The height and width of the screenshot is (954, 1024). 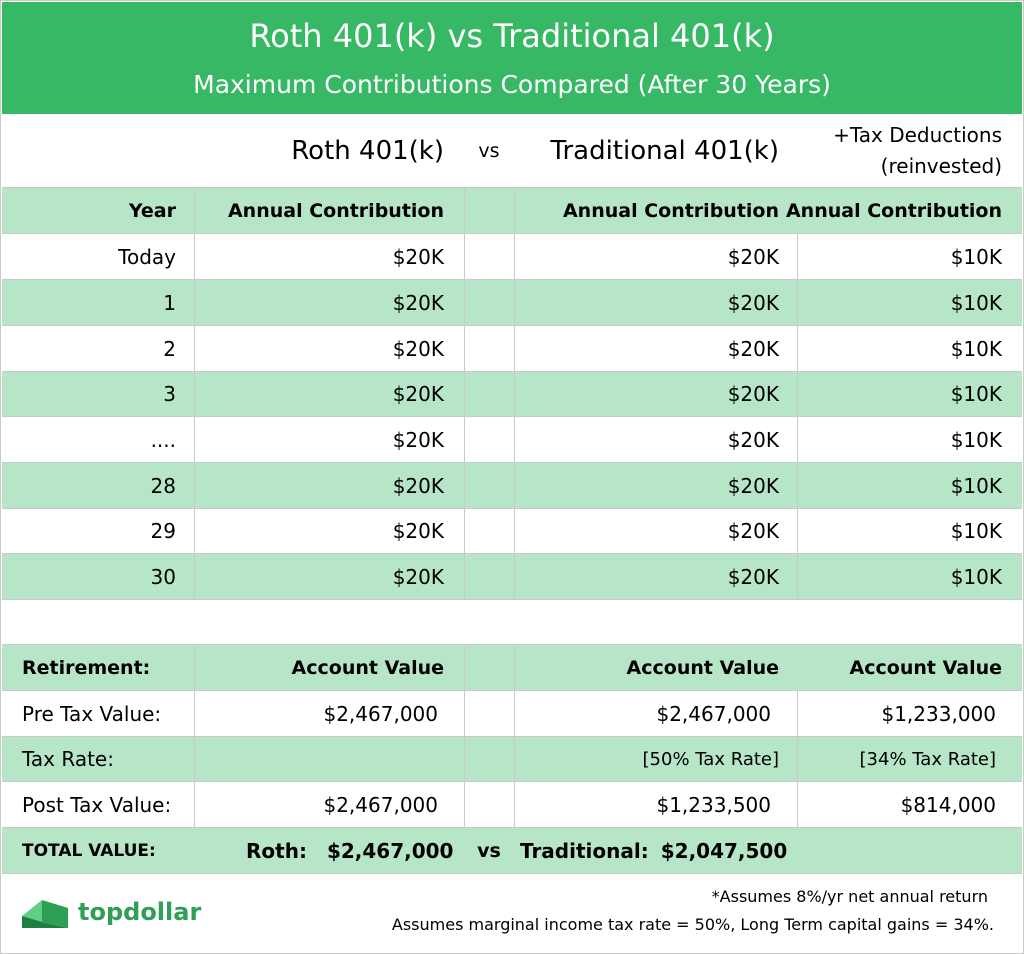 I want to click on roth-total: Roth: $2,467,000, so click(x=349, y=850).